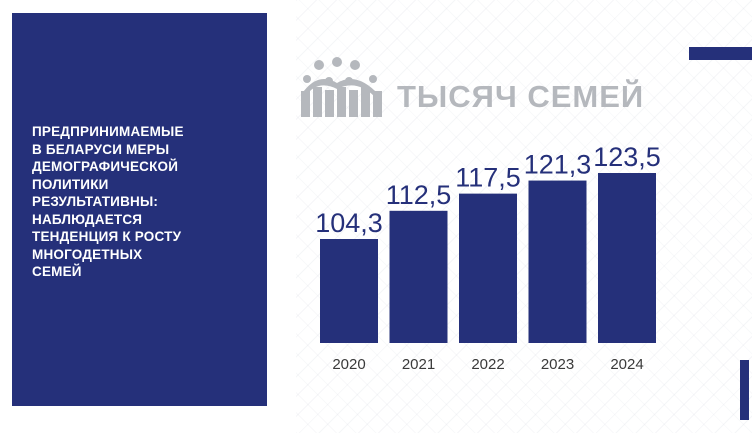 This screenshot has width=752, height=433. I want to click on panel-text-line: ПРЕДПРИНИМАЕМЫЕ, so click(108, 131).